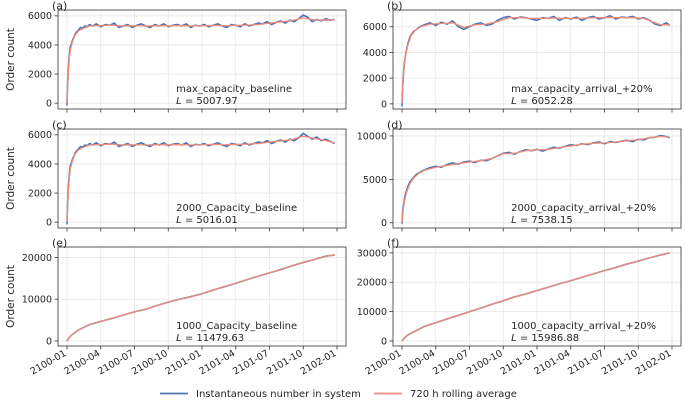 The width and height of the screenshot is (685, 403). What do you see at coordinates (375, 180) in the screenshot?
I see `y-tick-label: 5000` at bounding box center [375, 180].